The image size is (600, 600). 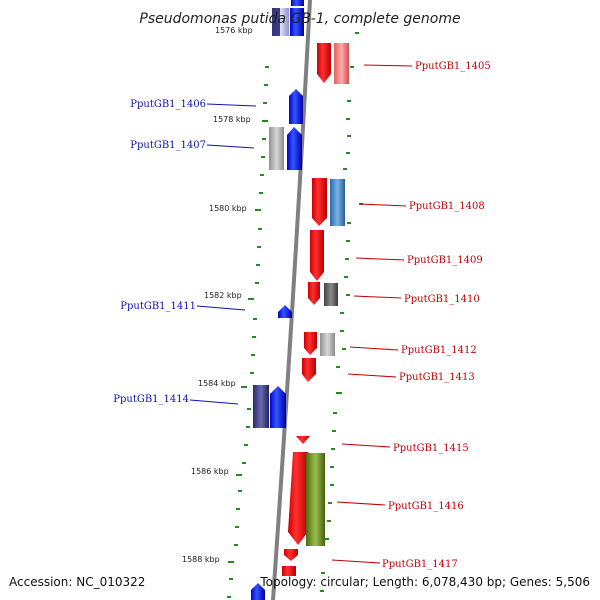 What do you see at coordinates (447, 206) in the screenshot?
I see `gene-label-right: PputGB1_1408` at bounding box center [447, 206].